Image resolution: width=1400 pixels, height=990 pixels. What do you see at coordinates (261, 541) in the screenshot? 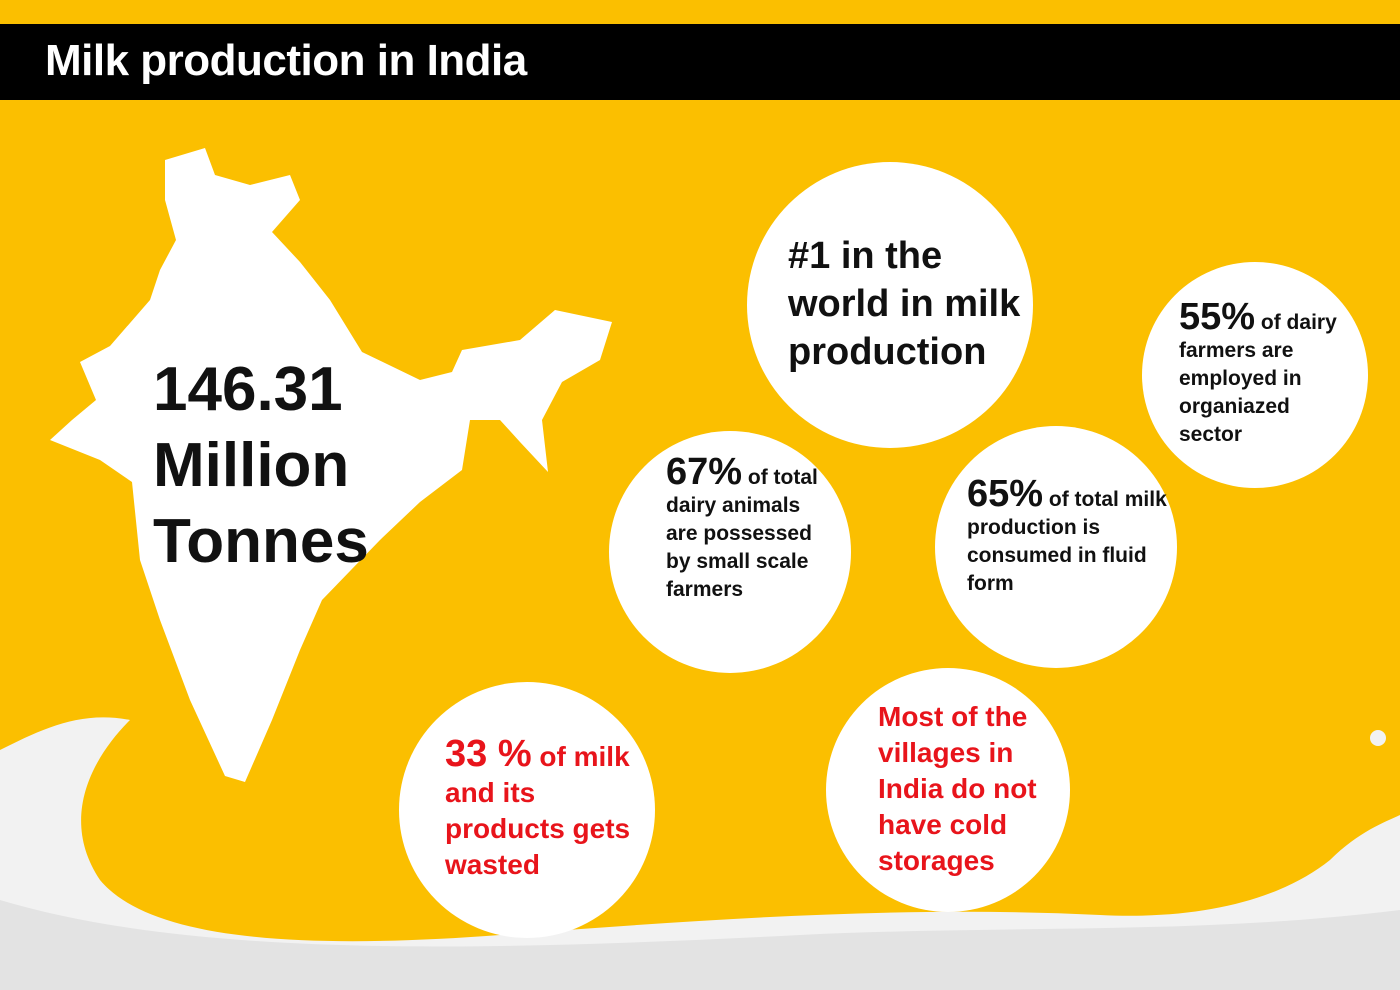
I see `production-unit-2: Tonnes` at bounding box center [261, 541].